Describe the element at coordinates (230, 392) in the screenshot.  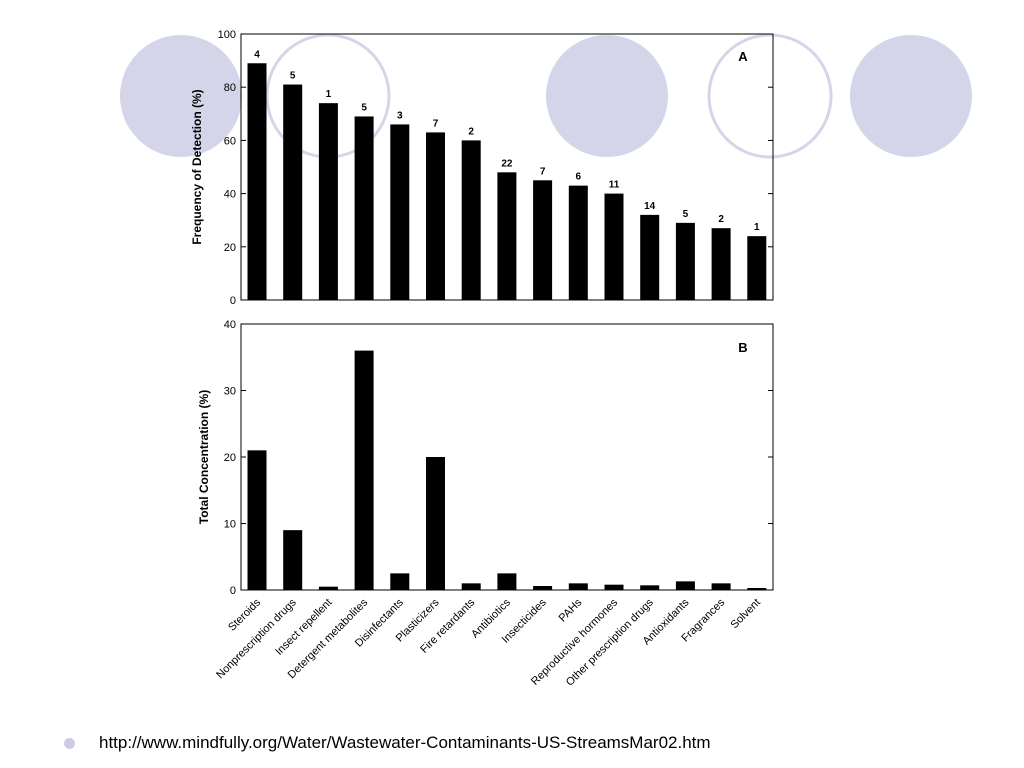
I see `y-tick-label: 30` at that location.